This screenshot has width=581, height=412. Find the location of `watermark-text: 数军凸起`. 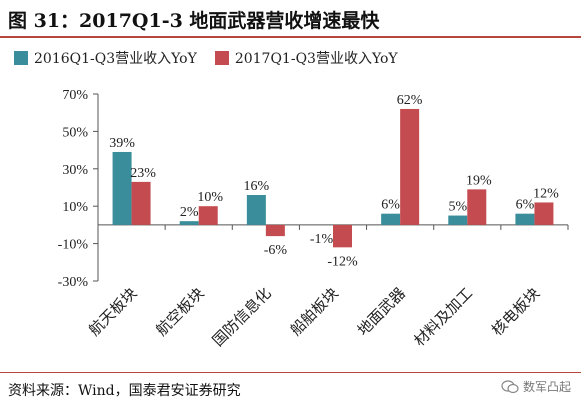

watermark-text: 数军凸起 is located at coordinates (546, 387).